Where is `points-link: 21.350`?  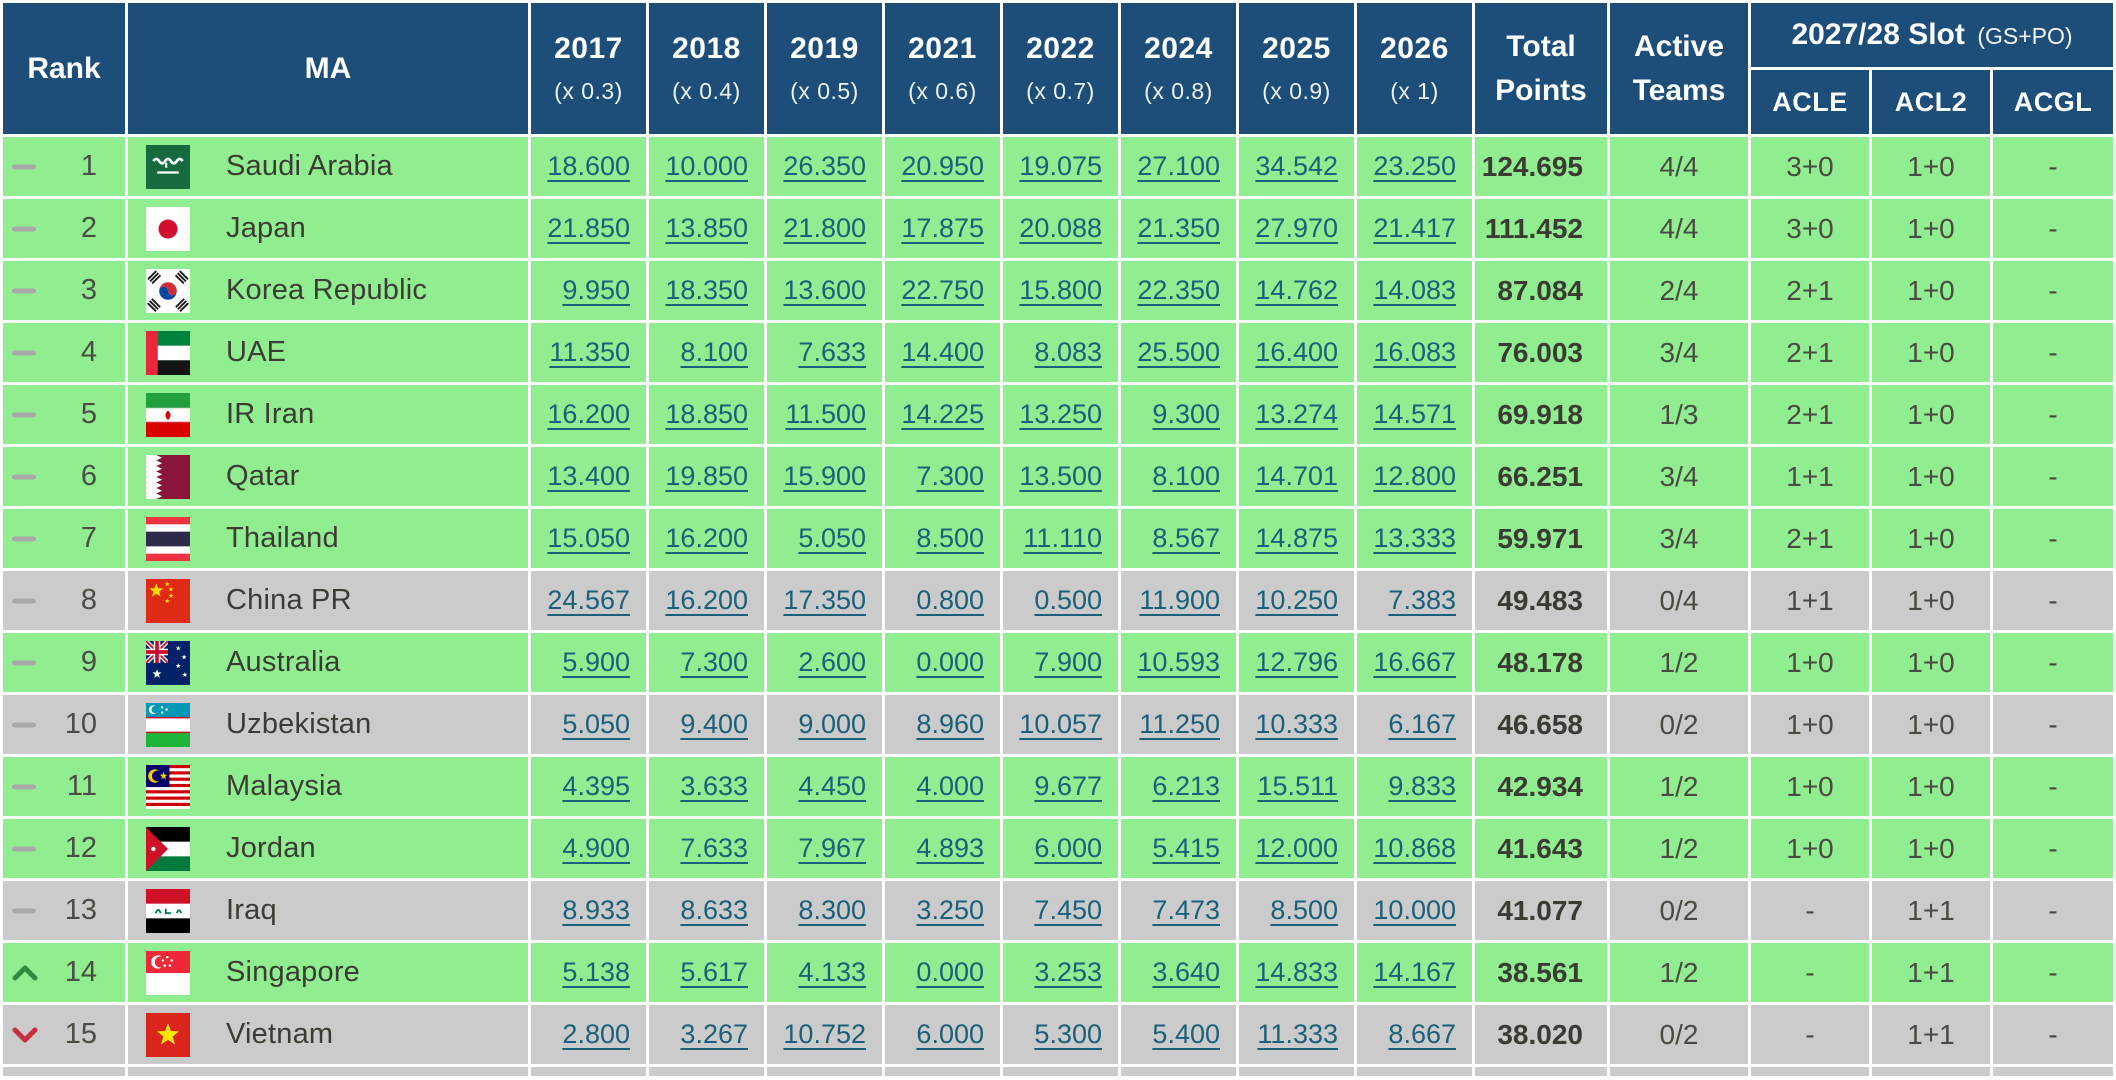 points-link: 21.350 is located at coordinates (1178, 228).